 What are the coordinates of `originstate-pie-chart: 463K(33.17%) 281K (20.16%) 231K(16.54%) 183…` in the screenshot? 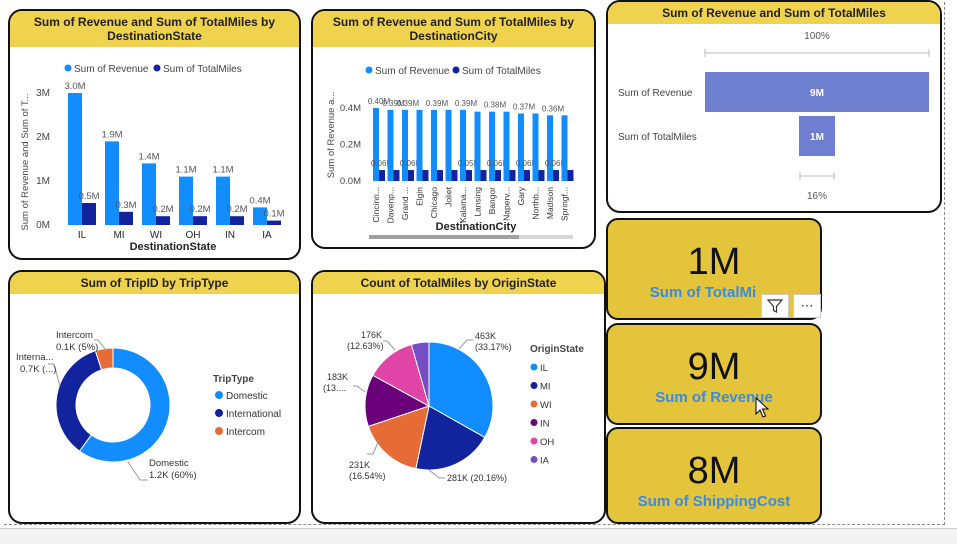 It's located at (459, 409).